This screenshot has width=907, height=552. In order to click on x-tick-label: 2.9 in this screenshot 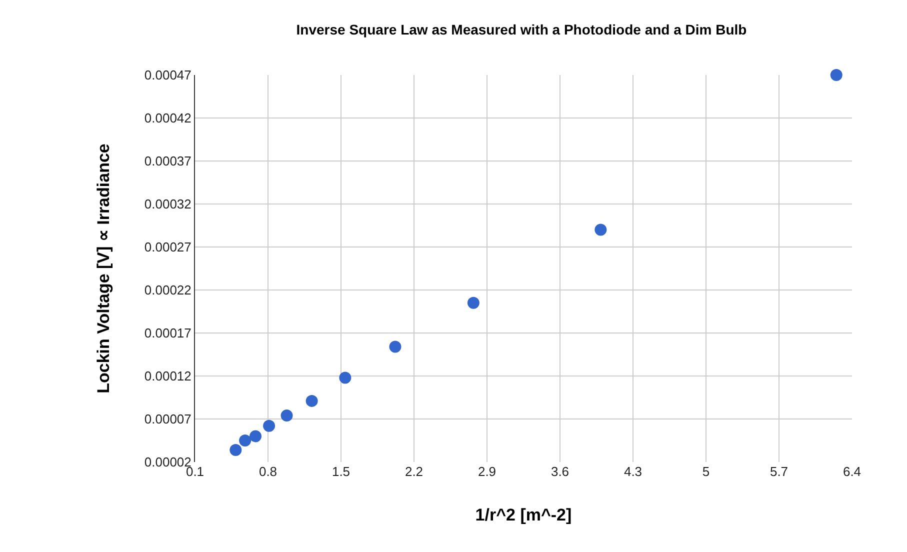, I will do `click(487, 471)`.